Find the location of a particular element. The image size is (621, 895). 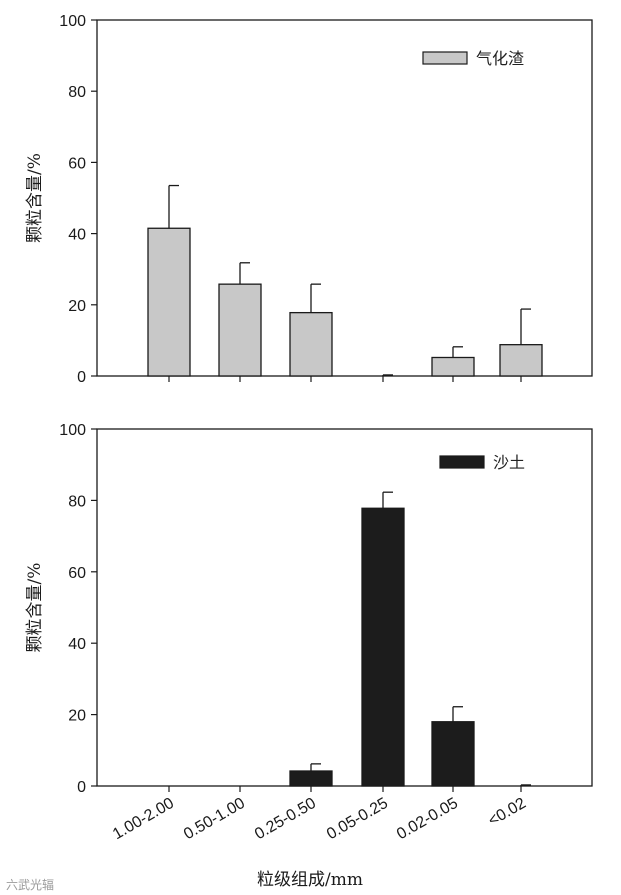

top-legend-swatch is located at coordinates (445, 58).